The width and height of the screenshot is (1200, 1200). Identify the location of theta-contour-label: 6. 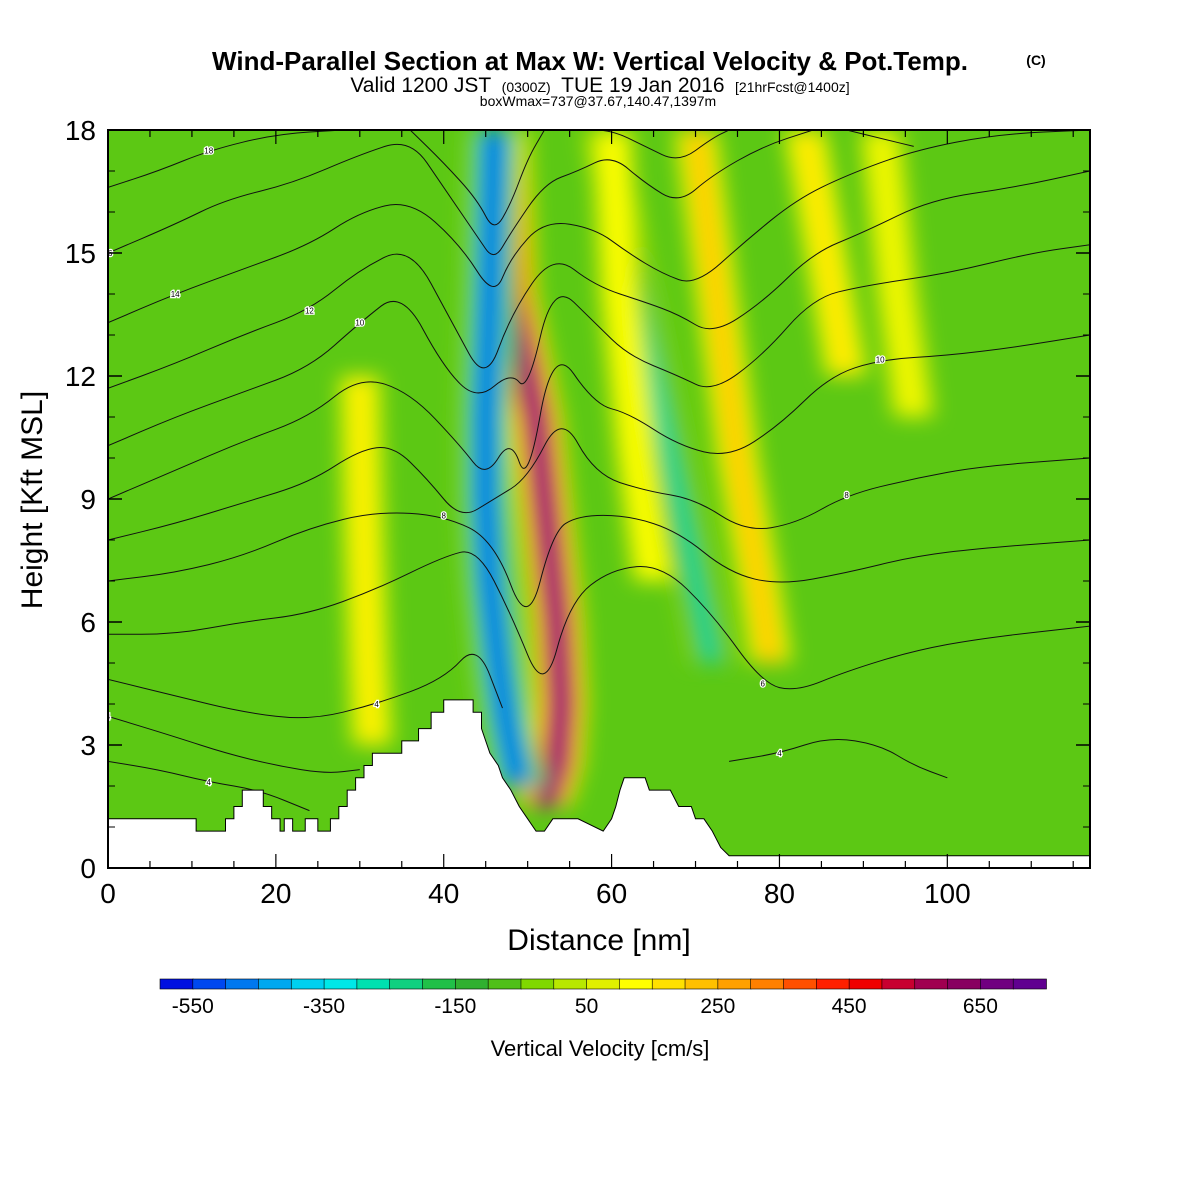
(762, 684).